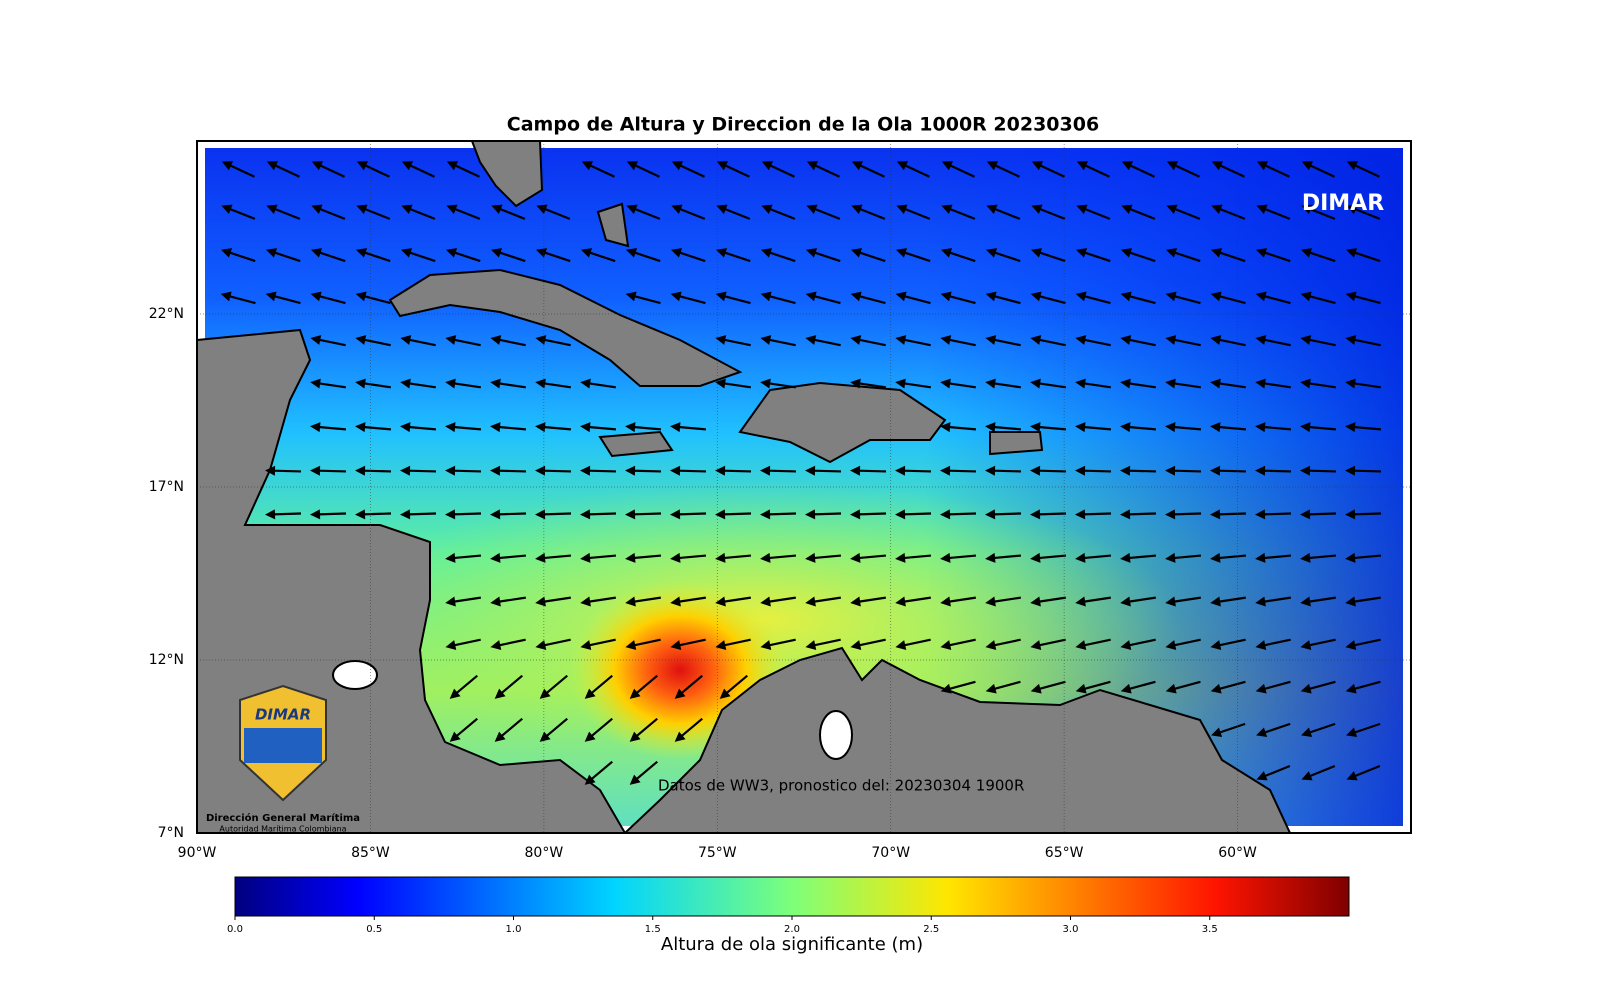 Image resolution: width=1599 pixels, height=983 pixels. I want to click on land-mass, so click(565, 327).